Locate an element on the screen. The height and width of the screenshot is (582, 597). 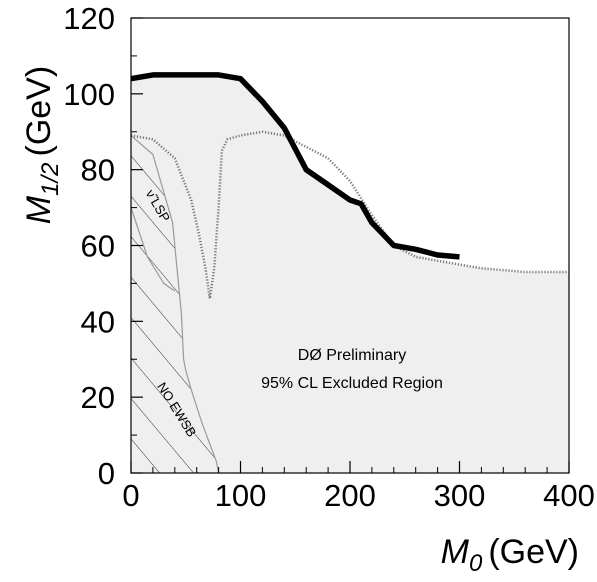
x-tick-label: 400 is located at coordinates (569, 495).